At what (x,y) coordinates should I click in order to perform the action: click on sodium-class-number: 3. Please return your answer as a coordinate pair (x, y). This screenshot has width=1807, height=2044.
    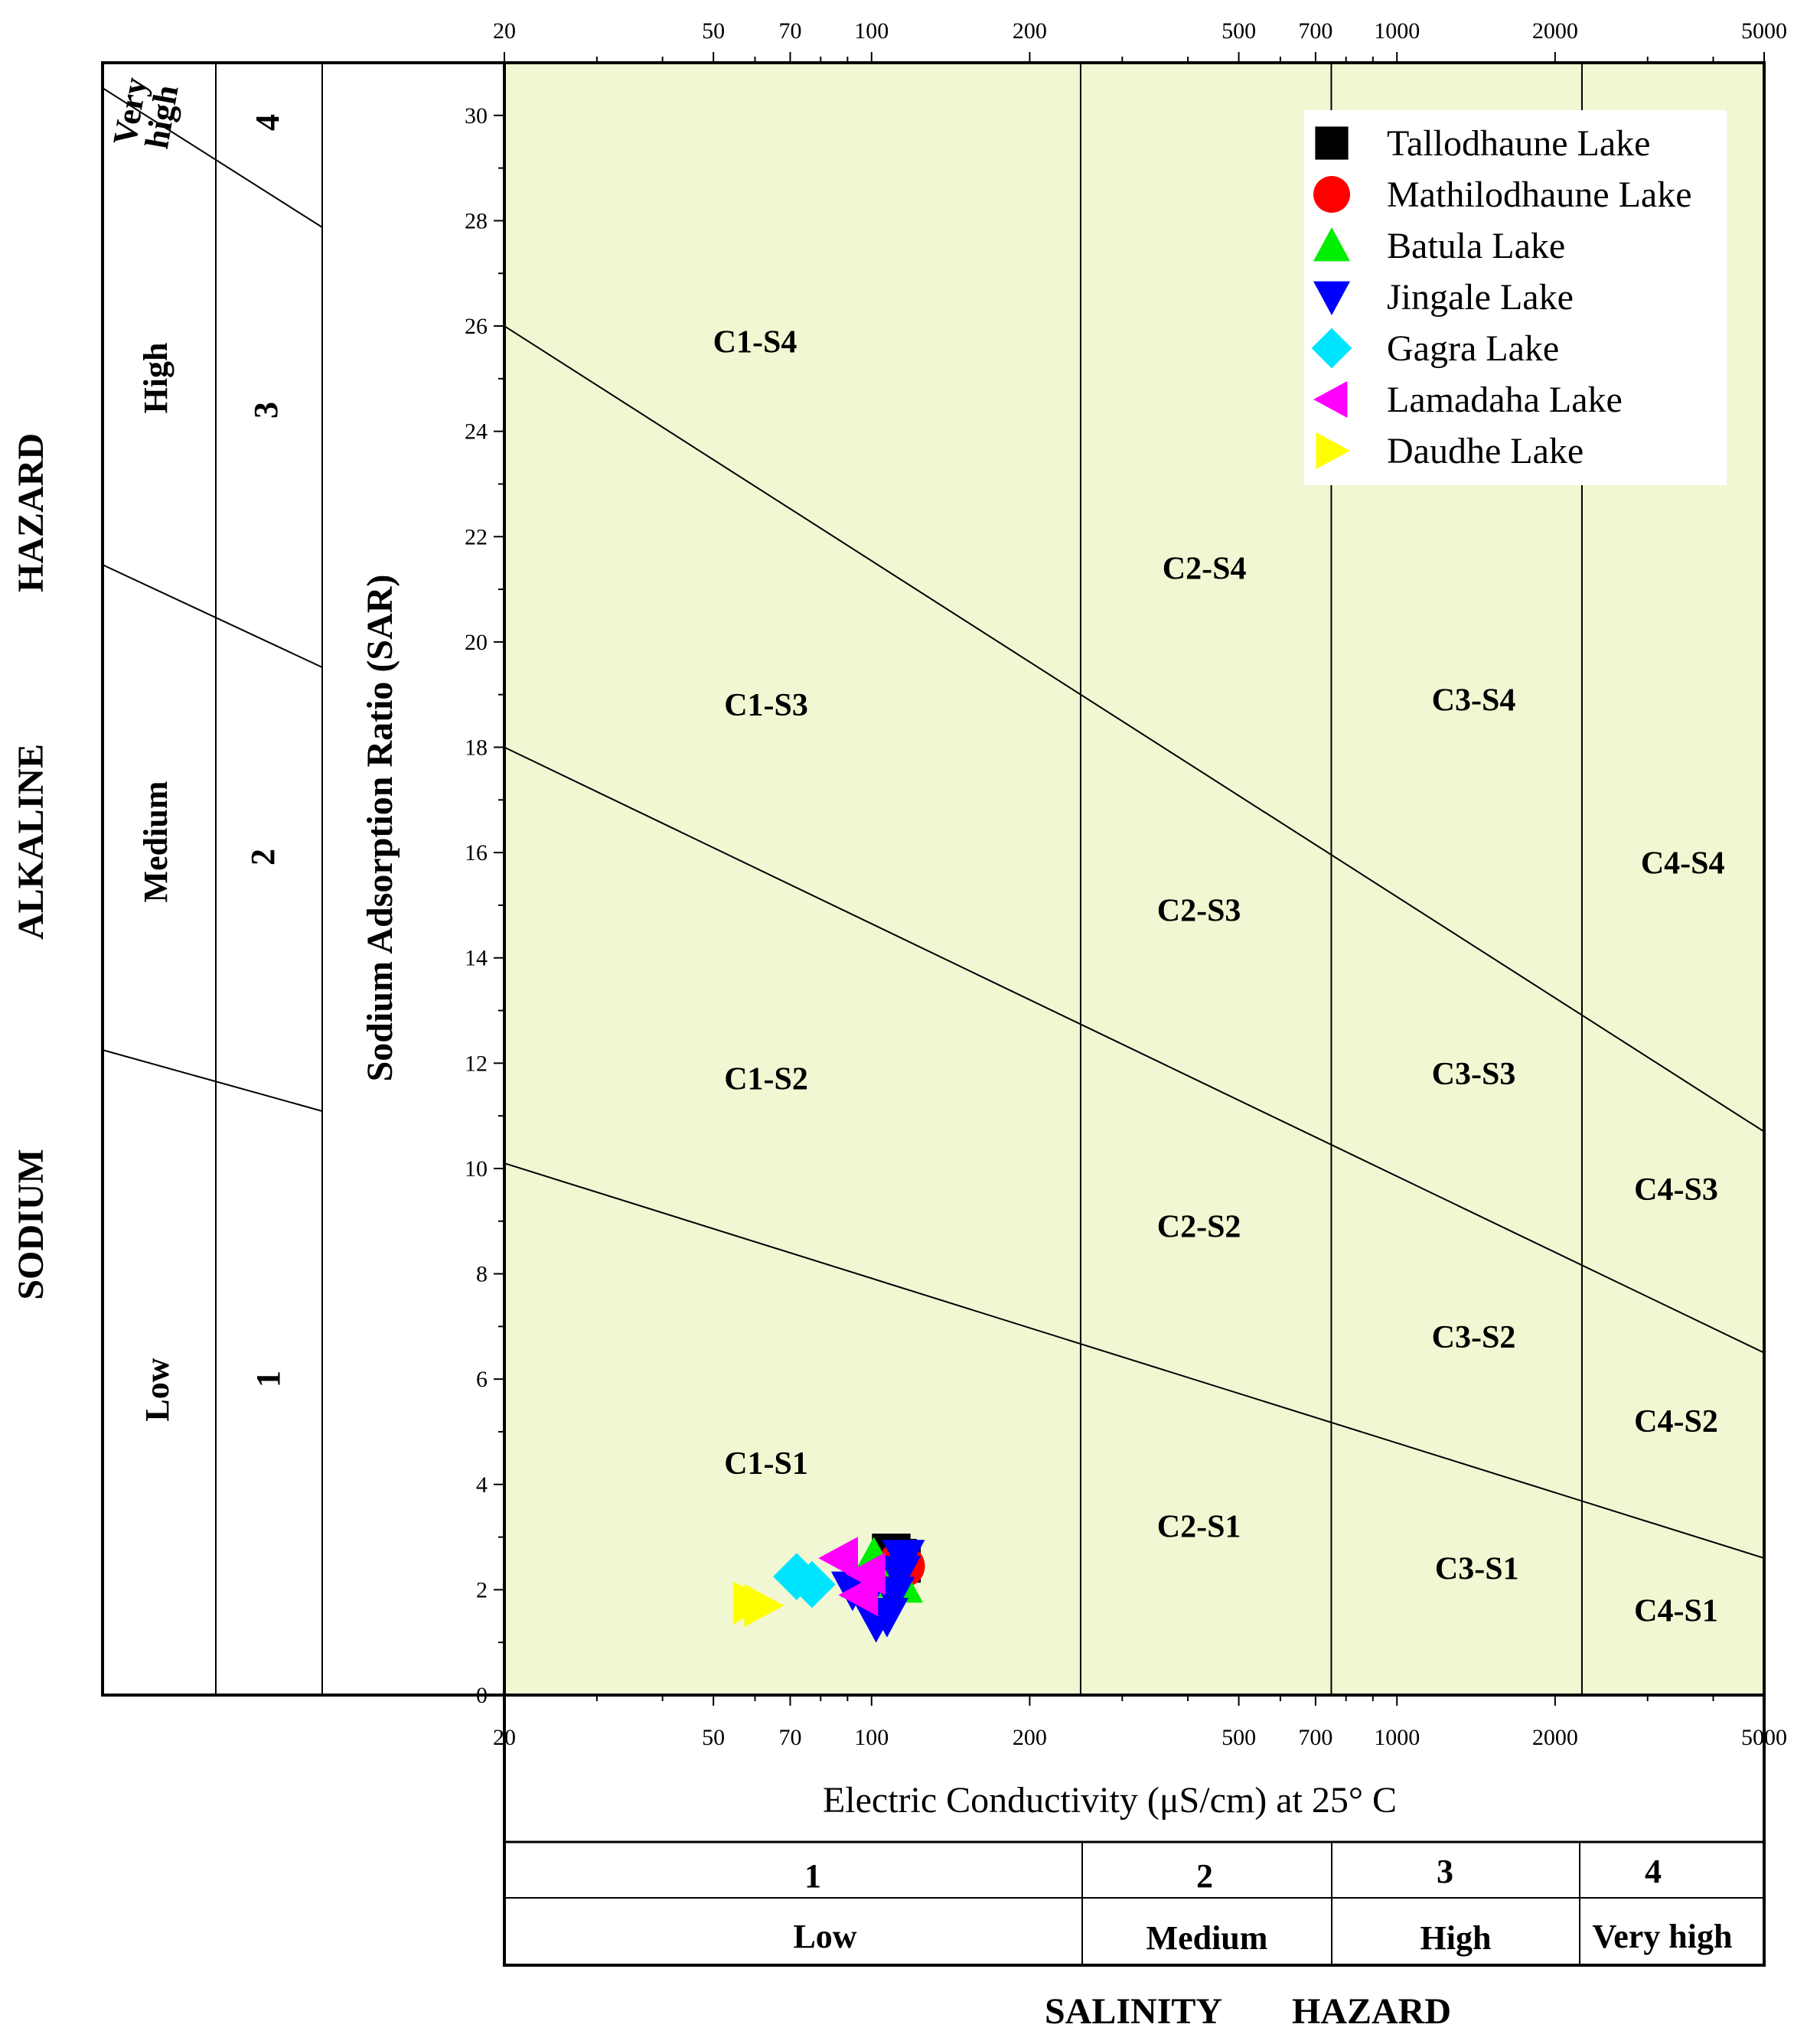
    Looking at the image, I should click on (266, 410).